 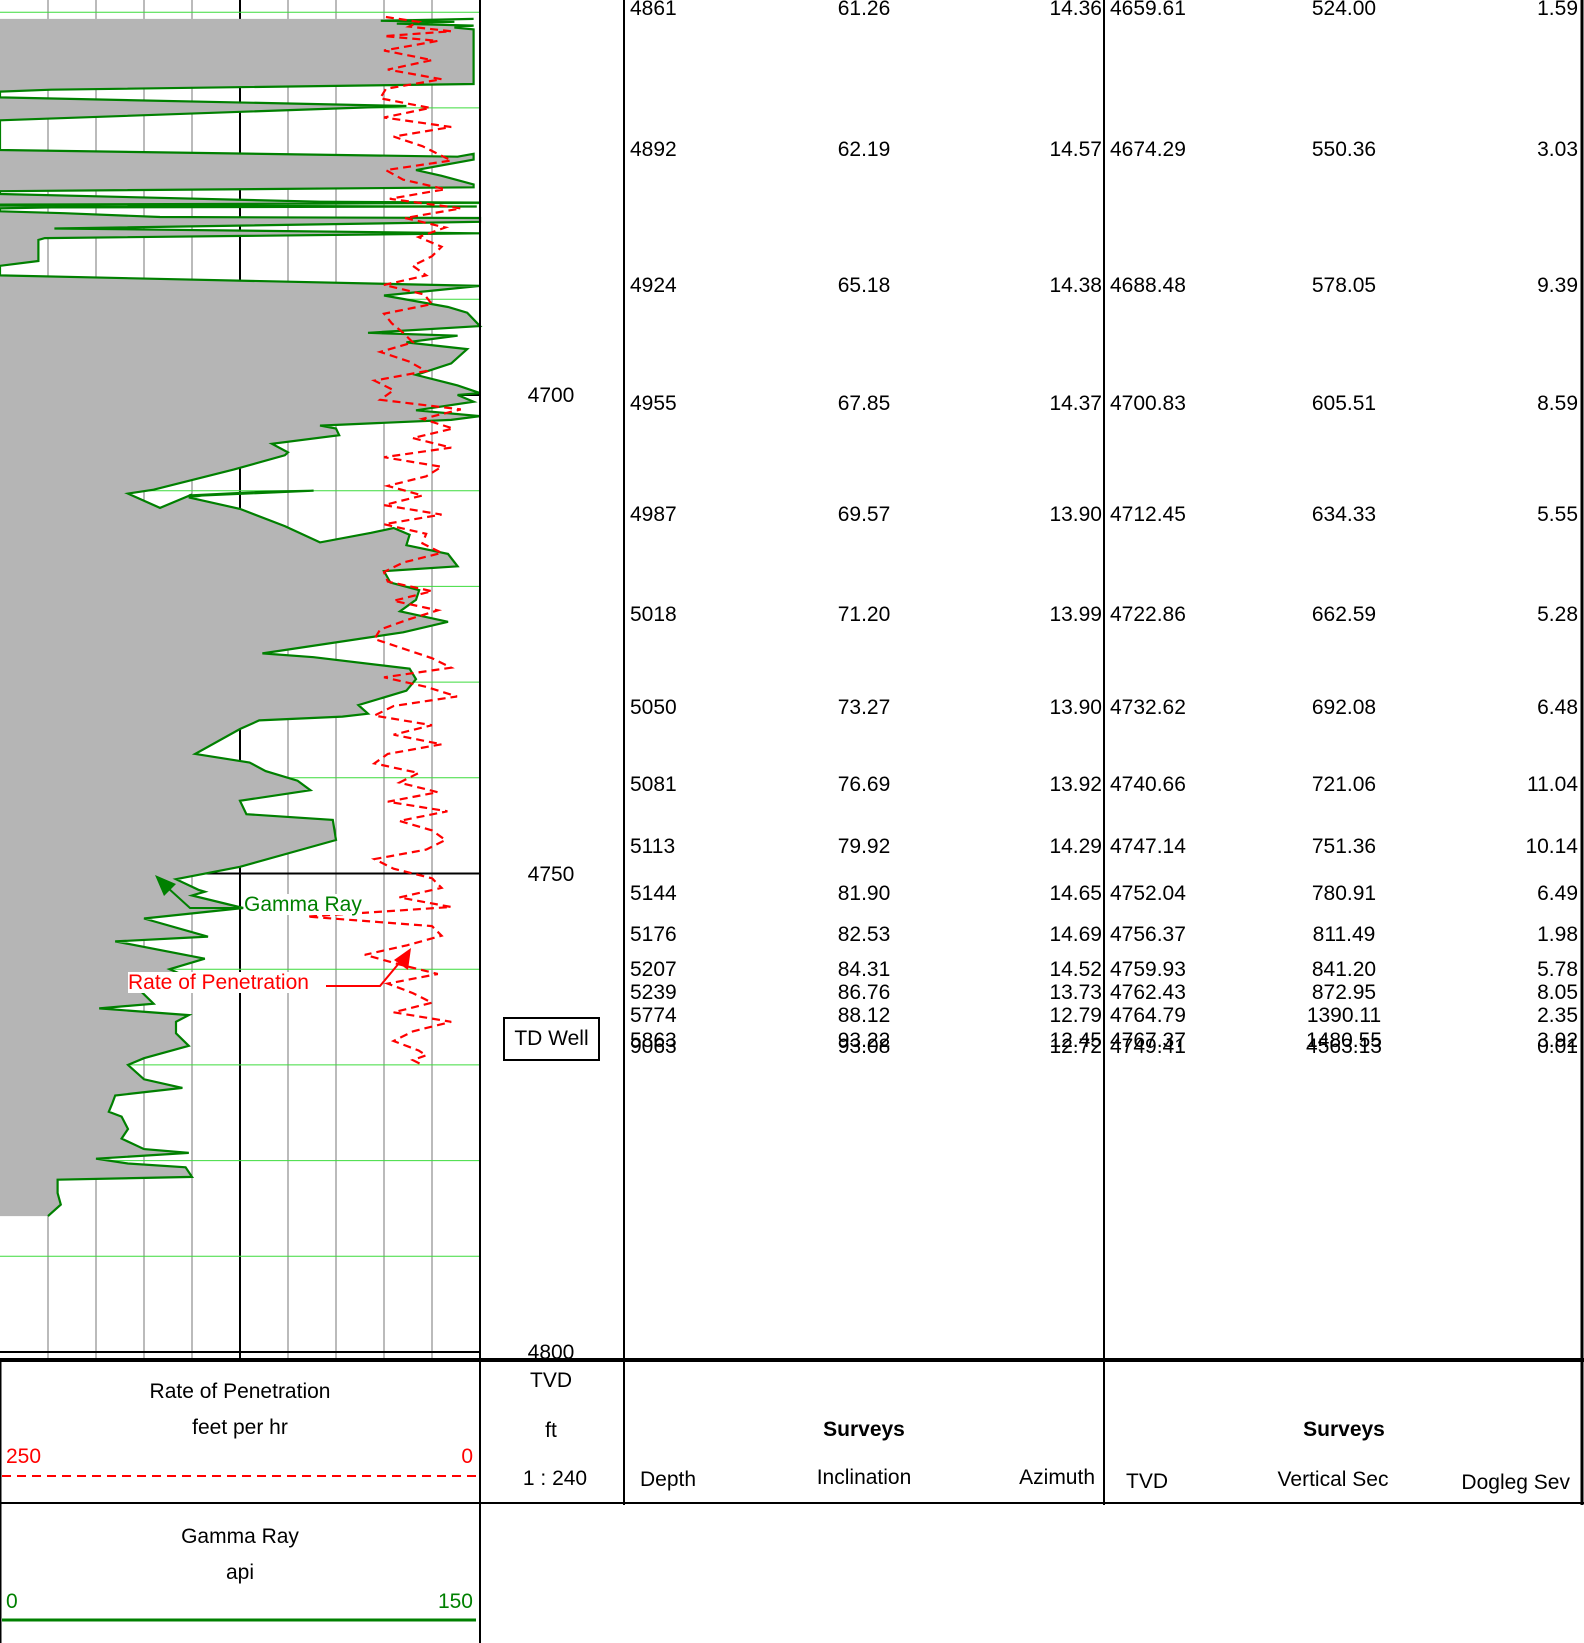 I want to click on survey-depth-cell: 4924, so click(x=653, y=285).